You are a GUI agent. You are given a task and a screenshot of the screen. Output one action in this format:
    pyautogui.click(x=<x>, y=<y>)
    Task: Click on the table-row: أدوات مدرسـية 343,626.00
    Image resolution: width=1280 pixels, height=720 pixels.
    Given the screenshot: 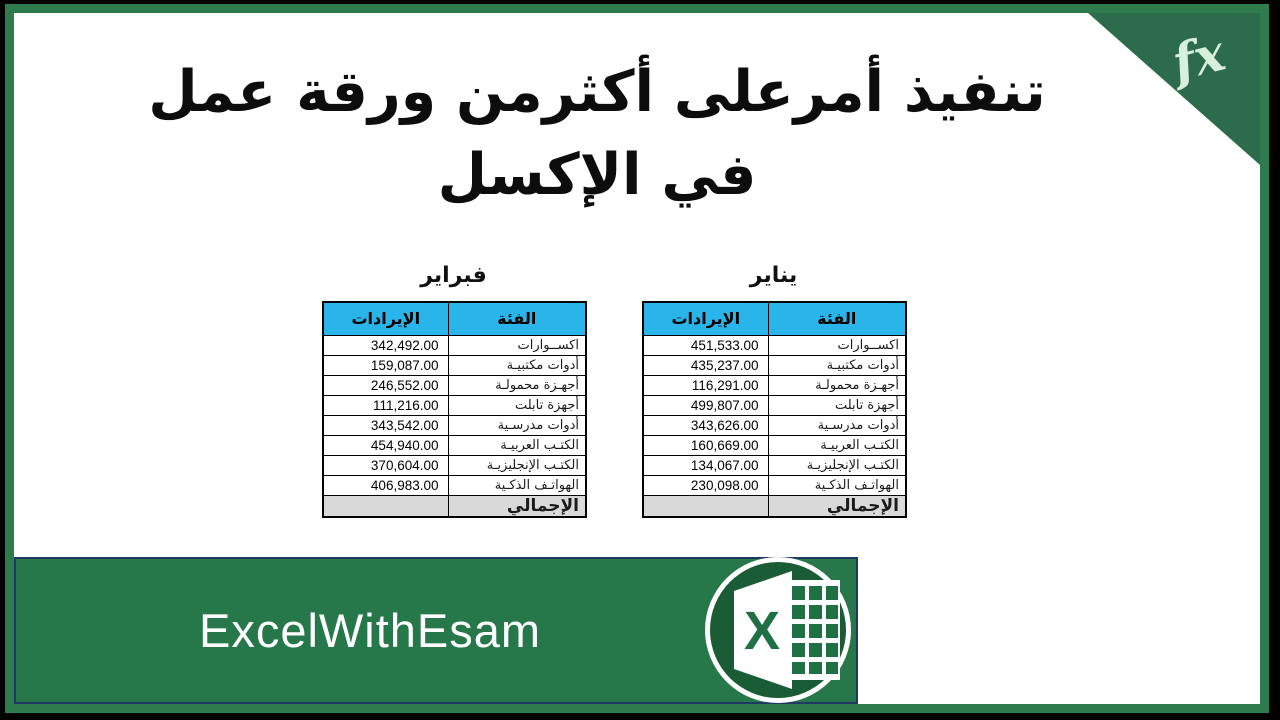 What is the action you would take?
    pyautogui.click(x=774, y=425)
    